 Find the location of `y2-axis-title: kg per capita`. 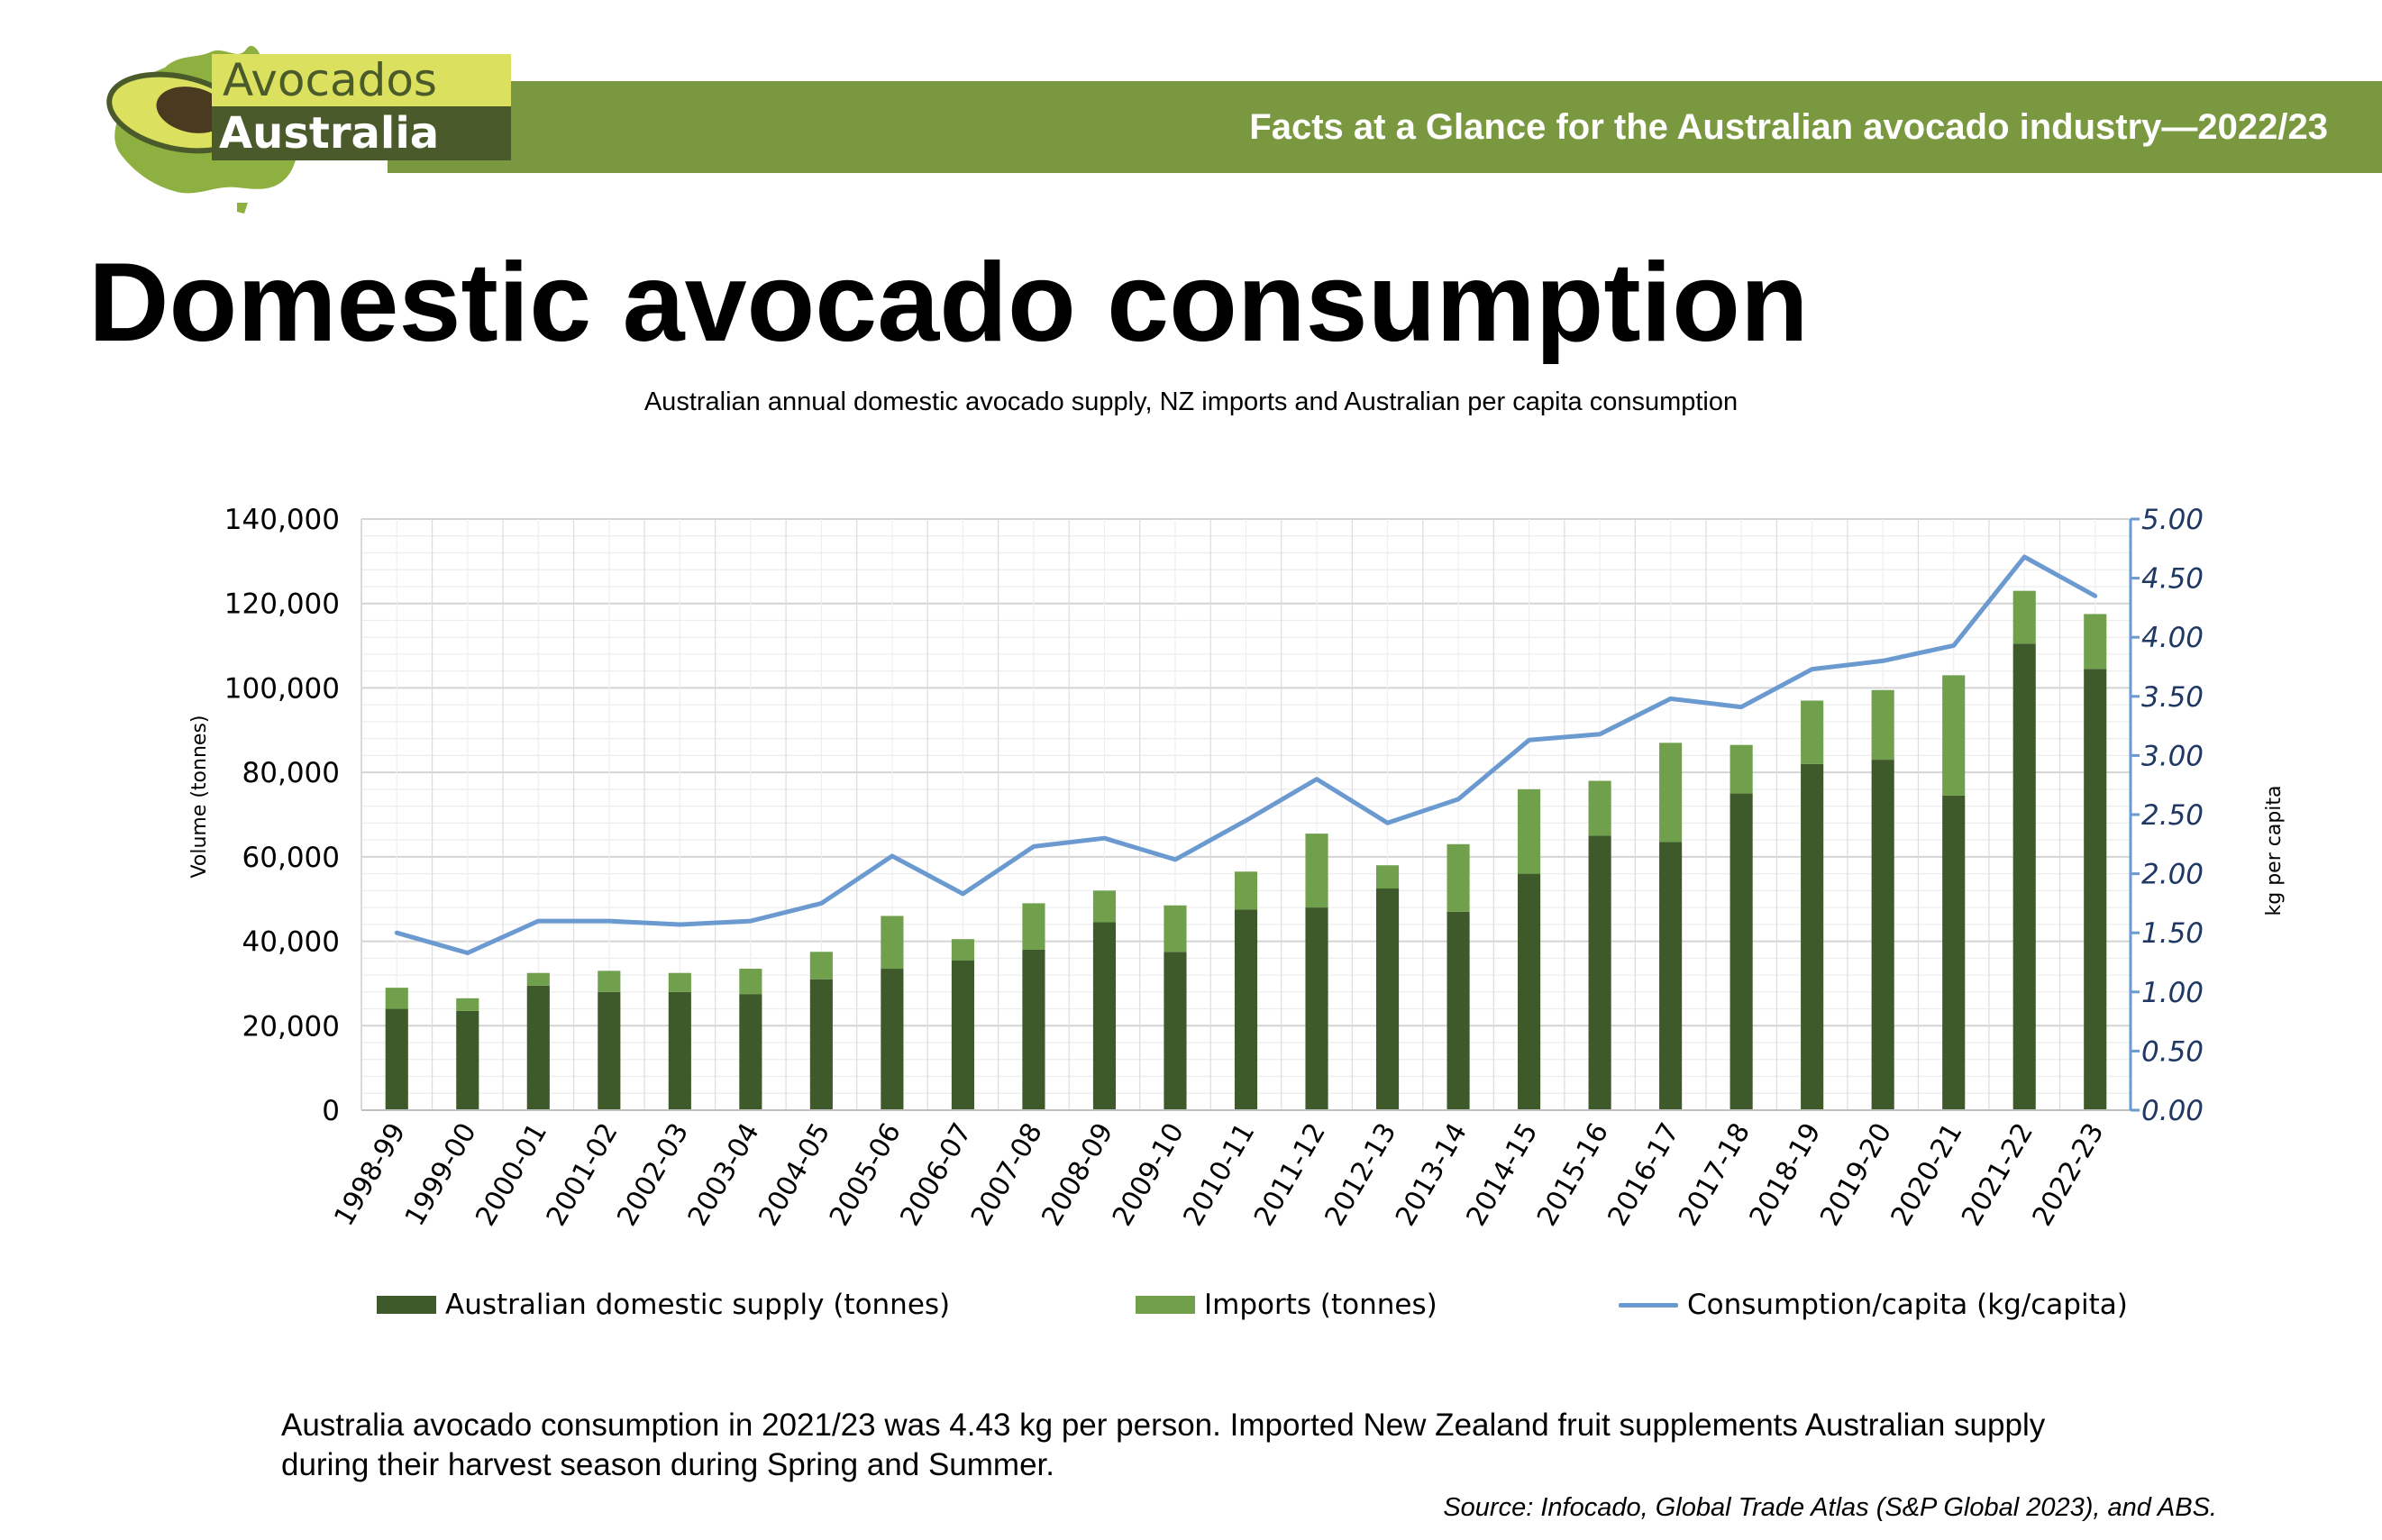

y2-axis-title: kg per capita is located at coordinates (2274, 851).